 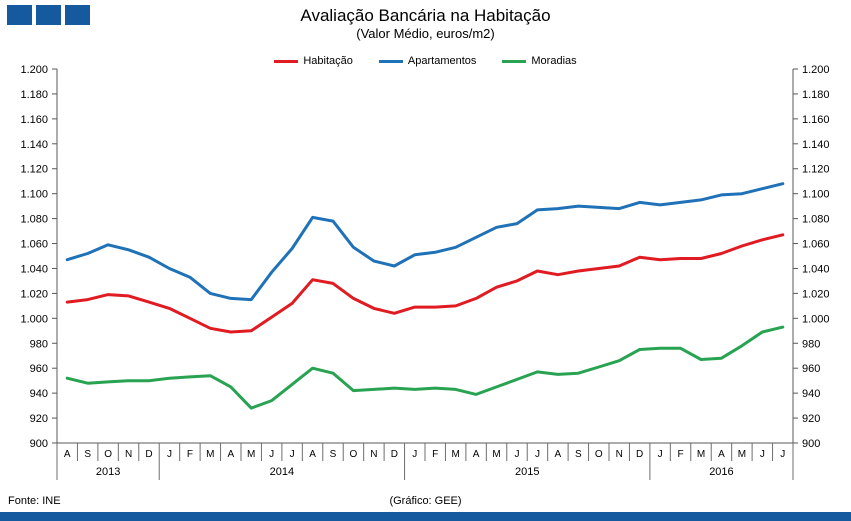 What do you see at coordinates (108, 472) in the screenshot?
I see `svg-text: 2013` at bounding box center [108, 472].